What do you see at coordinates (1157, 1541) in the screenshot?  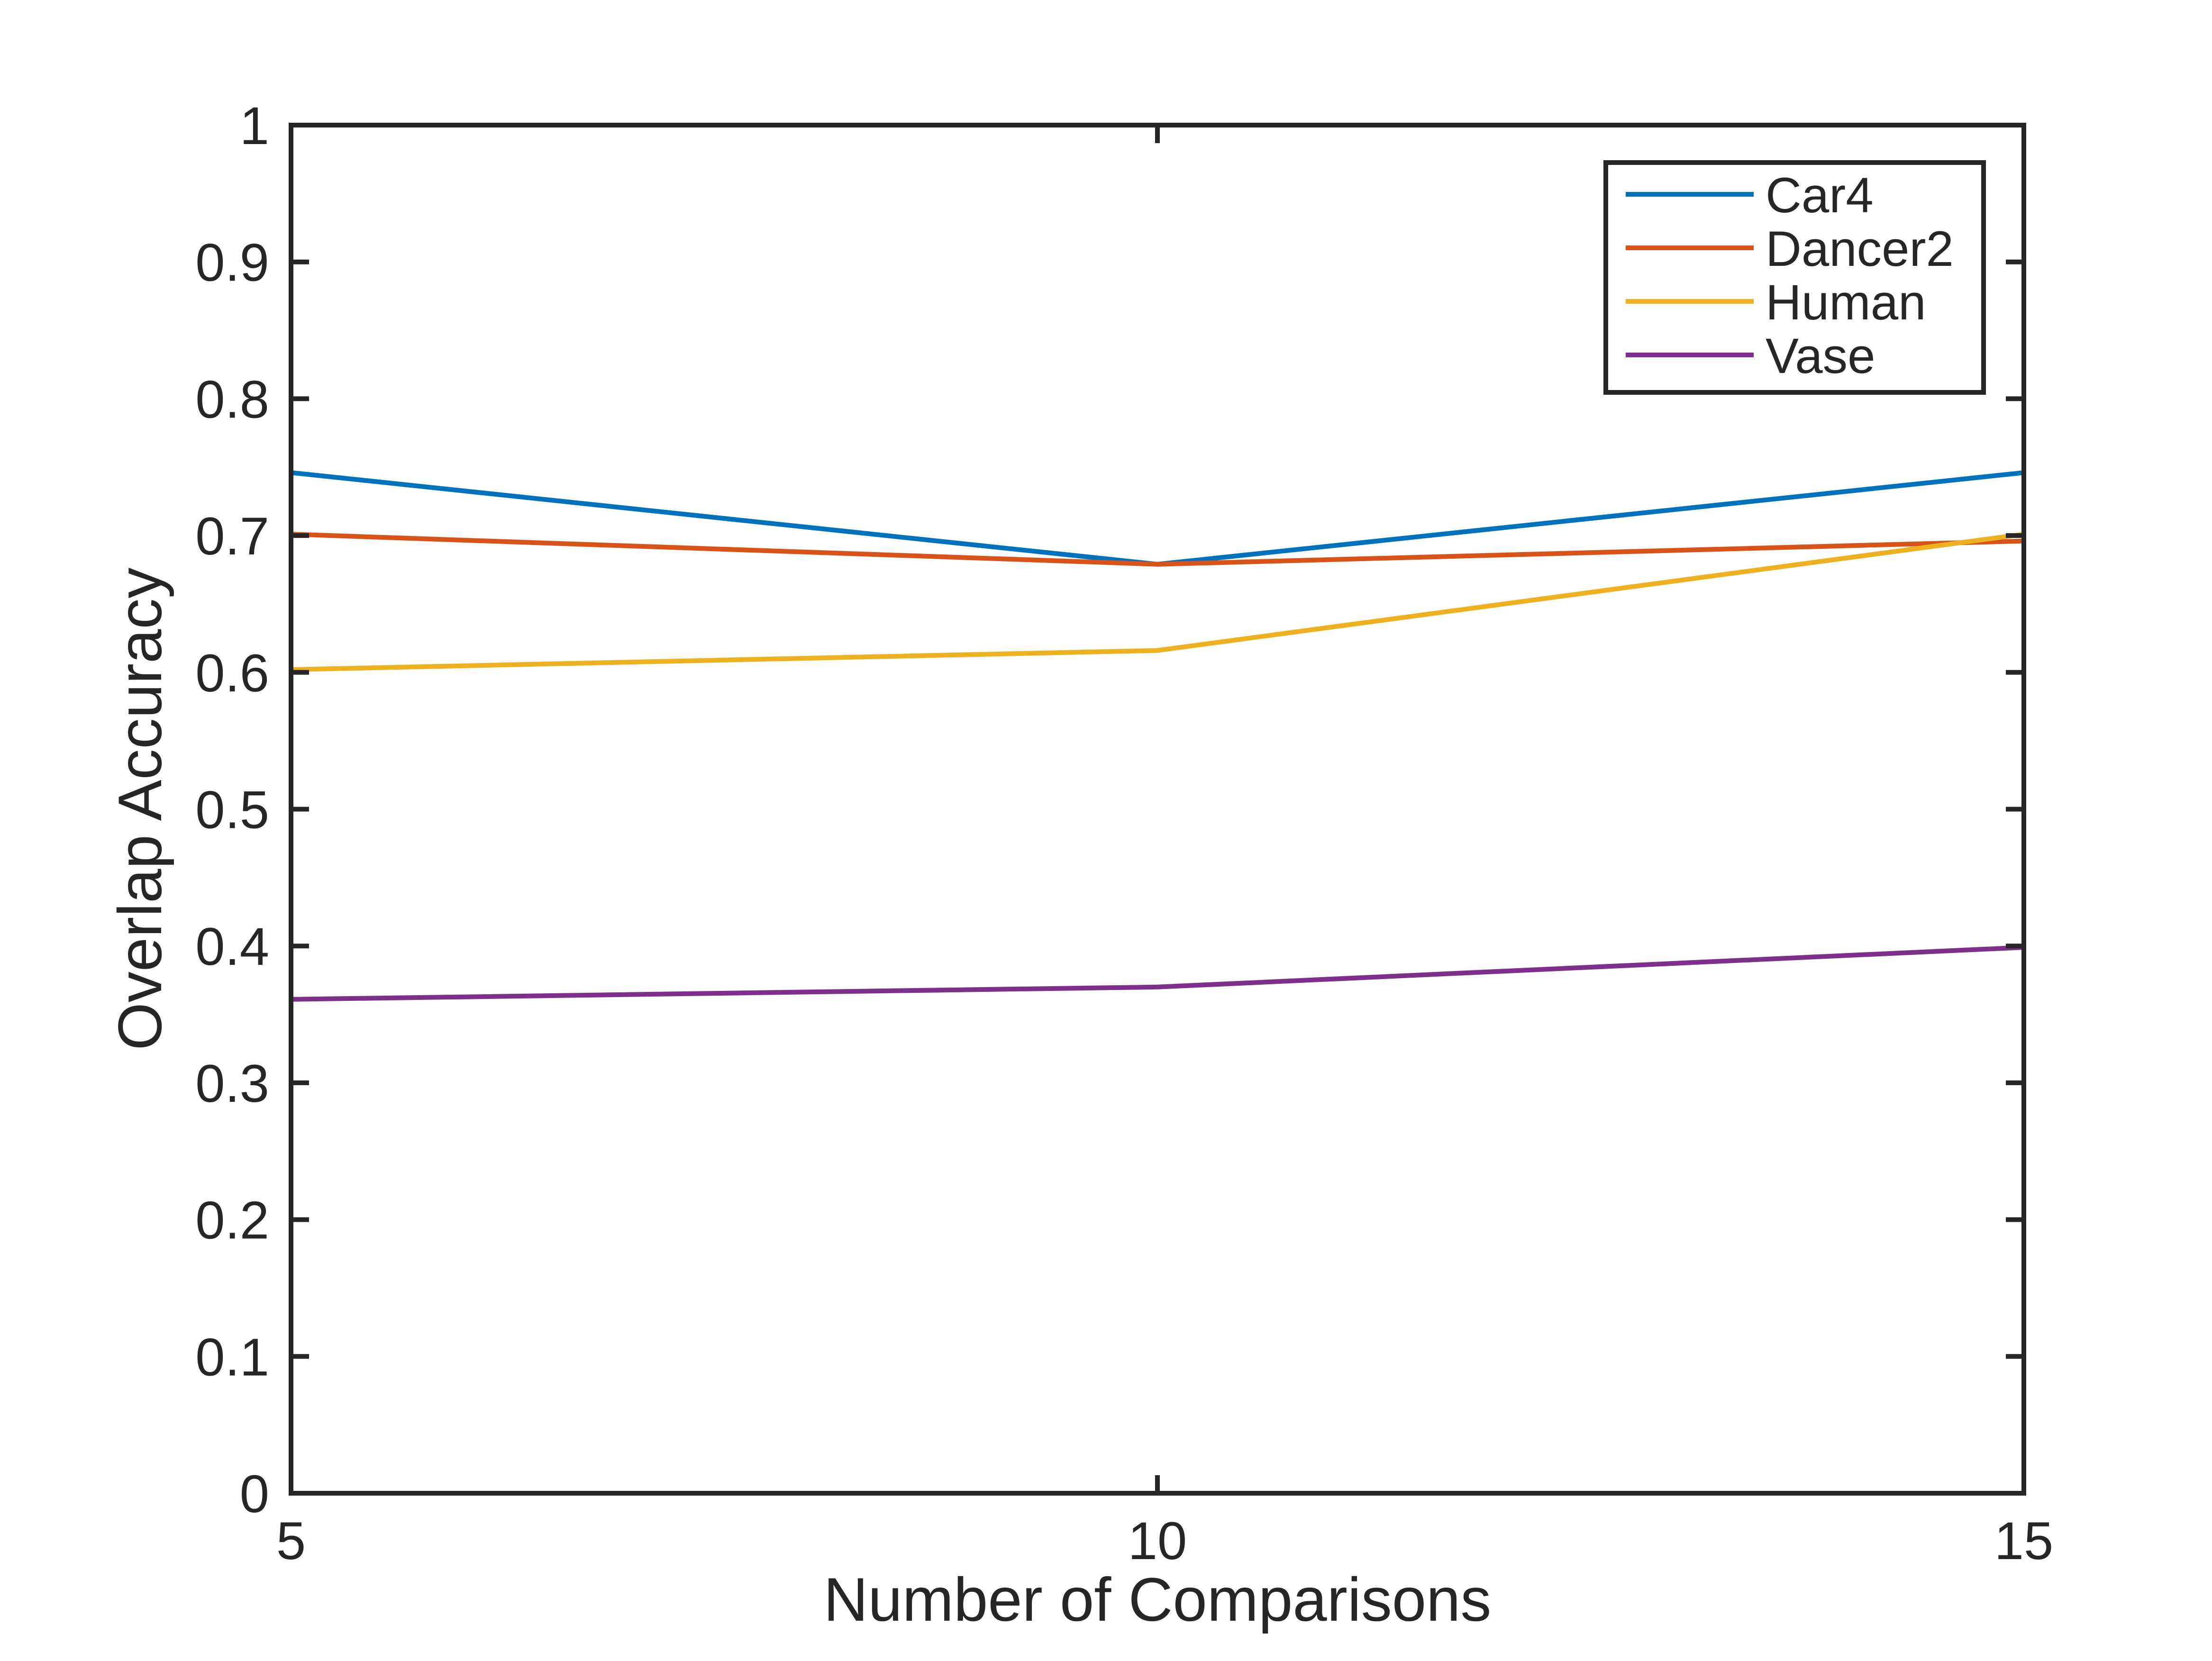 I see `x-tick-label: 10` at bounding box center [1157, 1541].